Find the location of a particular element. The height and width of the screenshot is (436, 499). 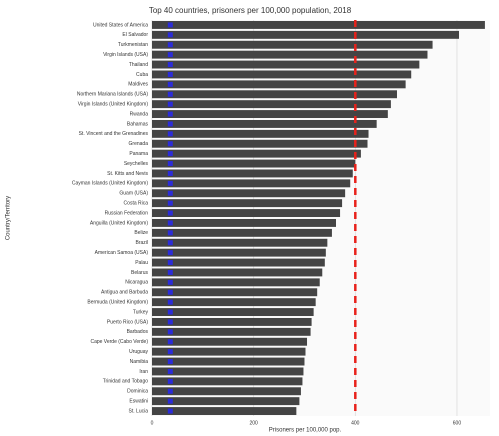

y-tick-label: Turkey is located at coordinates (141, 312).